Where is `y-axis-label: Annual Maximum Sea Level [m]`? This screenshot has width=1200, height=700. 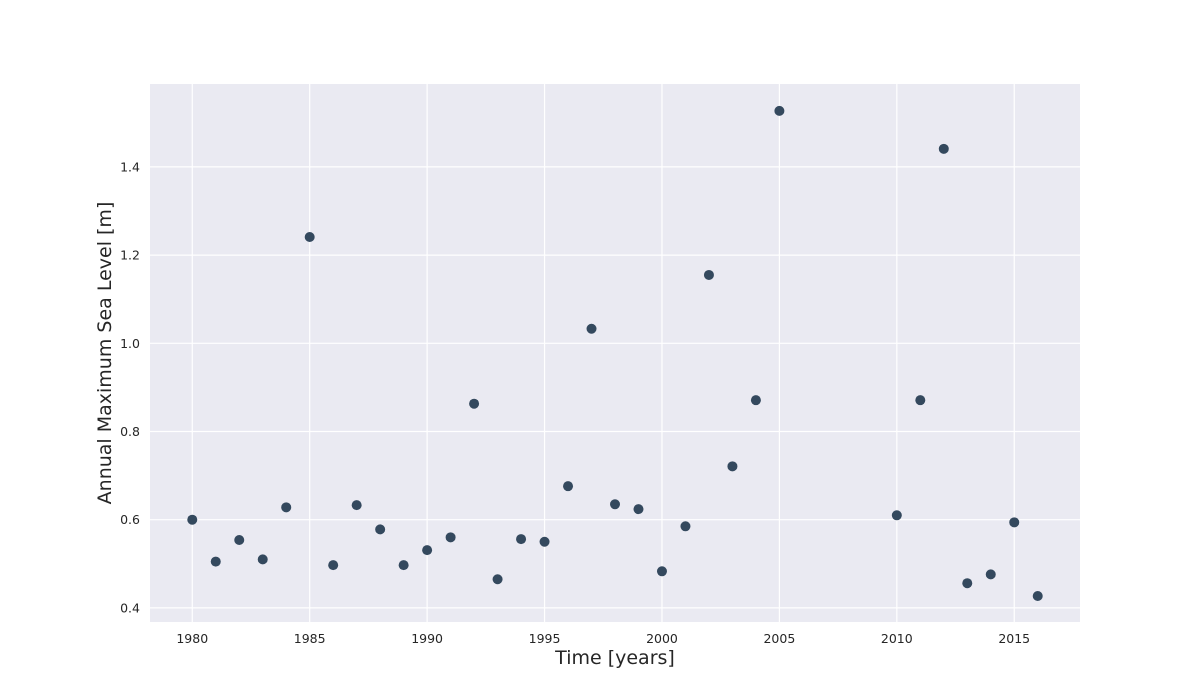
y-axis-label: Annual Maximum Sea Level [m] is located at coordinates (105, 353).